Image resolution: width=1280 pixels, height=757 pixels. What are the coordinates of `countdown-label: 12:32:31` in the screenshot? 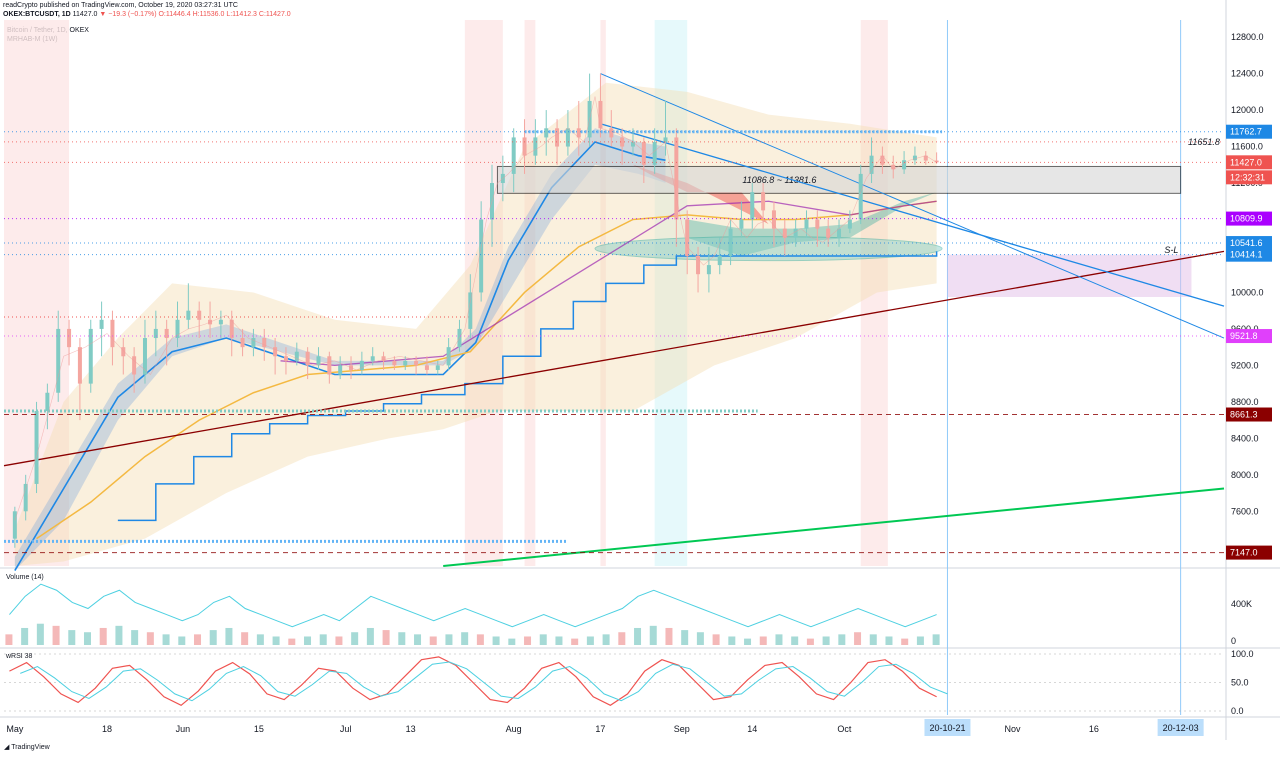 It's located at (1247, 177).